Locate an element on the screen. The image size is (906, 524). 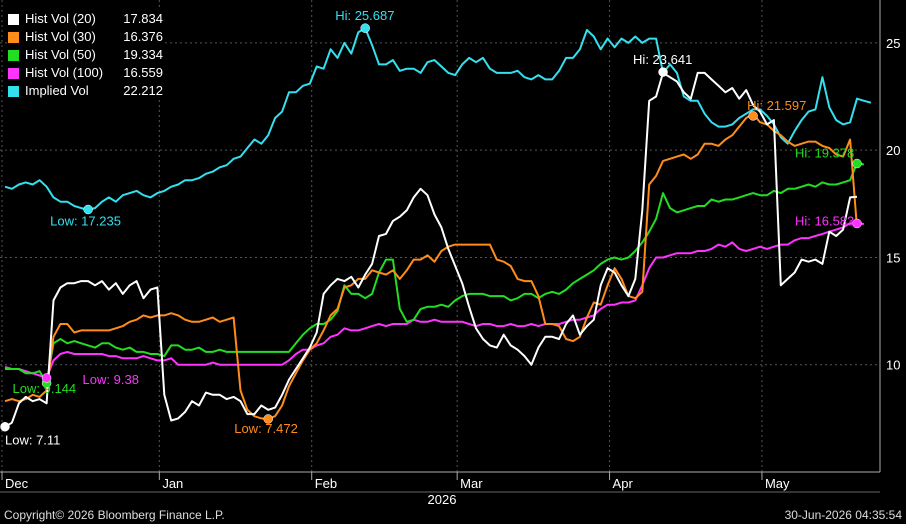
legend-item: Hist Vol (50) 19.334 is located at coordinates (85, 55).